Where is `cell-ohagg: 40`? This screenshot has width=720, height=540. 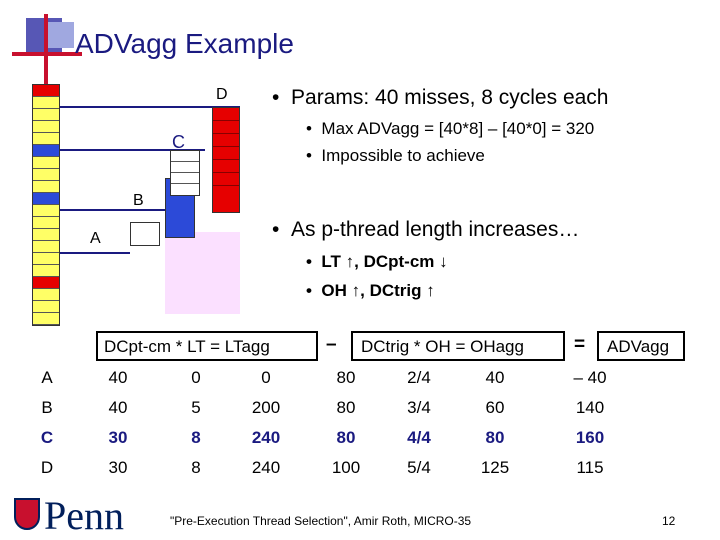 cell-ohagg: 40 is located at coordinates (495, 377).